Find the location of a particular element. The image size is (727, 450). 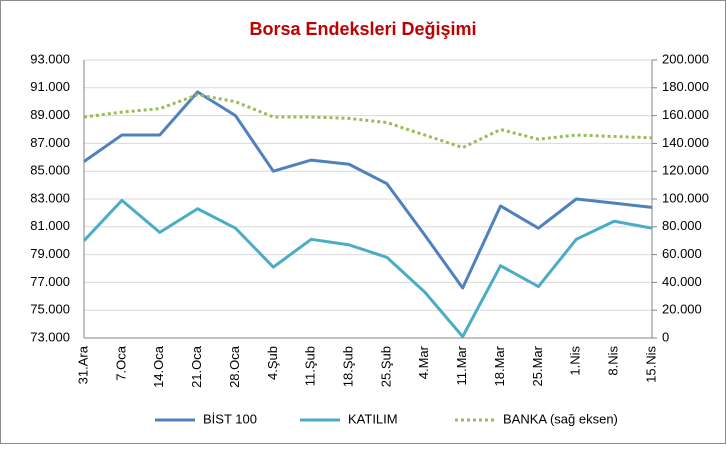

x-tick-label: 11.Mar is located at coordinates (461, 365).